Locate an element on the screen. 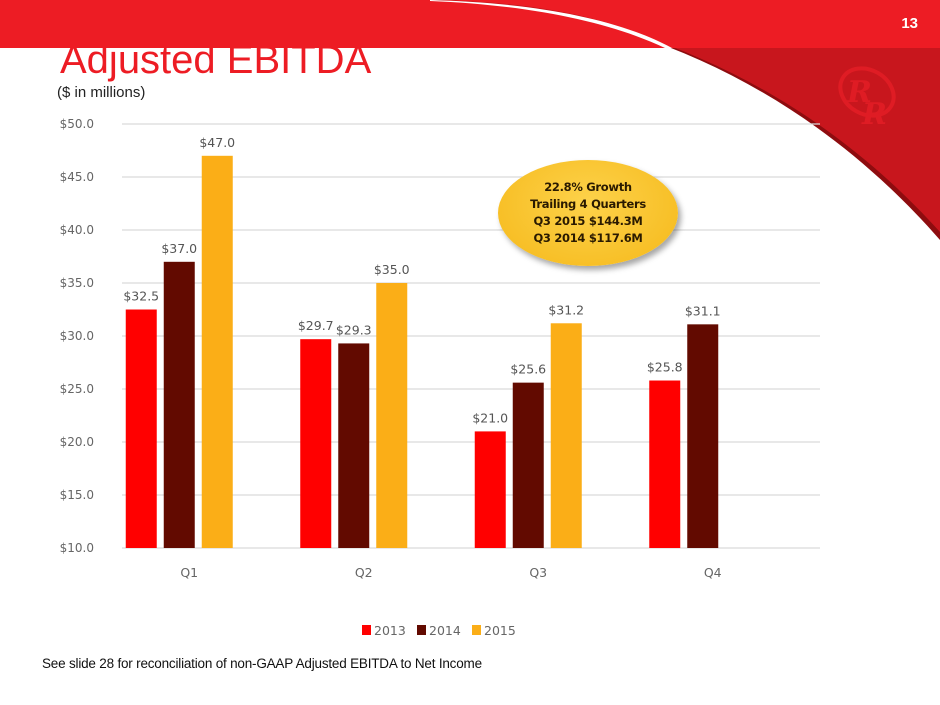 This screenshot has width=940, height=705. bar-2013-Q1 is located at coordinates (141, 428).